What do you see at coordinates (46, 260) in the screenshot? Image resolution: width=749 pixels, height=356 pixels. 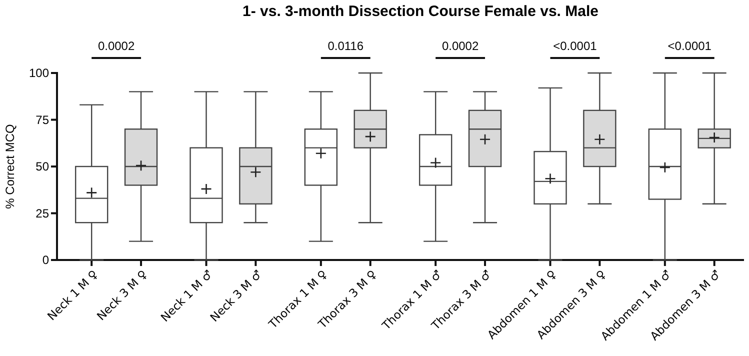 I see `y-tick-label: 0` at bounding box center [46, 260].